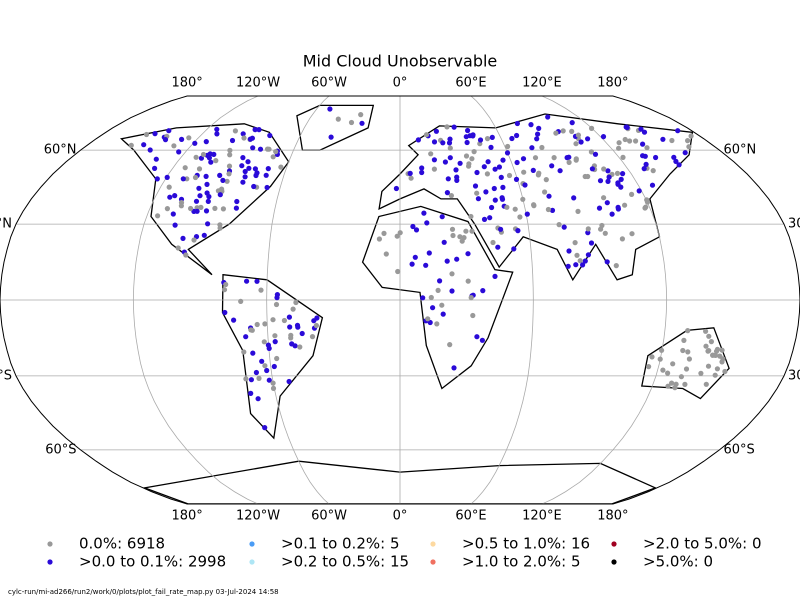 This screenshot has height=600, width=800. Describe the element at coordinates (122, 544) in the screenshot. I see `legend-label: 0.0%: 6918` at that location.